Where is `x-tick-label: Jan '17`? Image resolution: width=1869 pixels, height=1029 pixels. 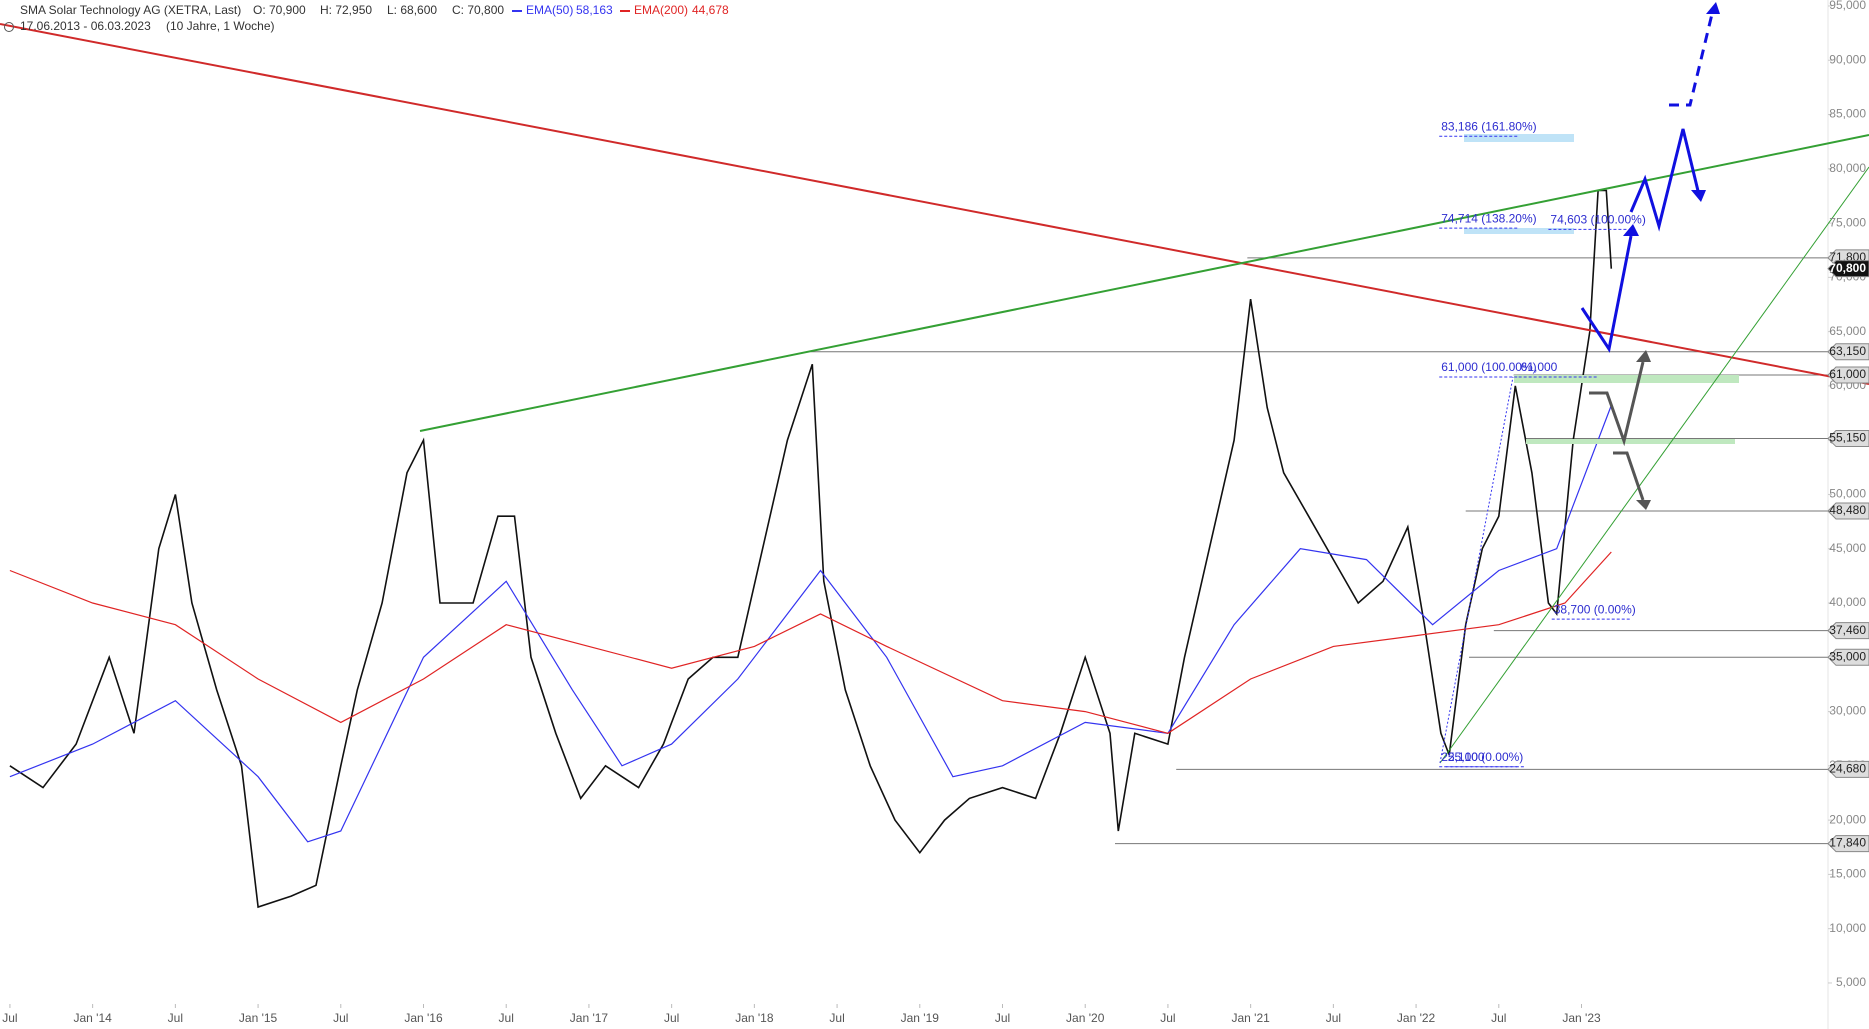
x-tick-label: Jan '17 is located at coordinates (589, 1018).